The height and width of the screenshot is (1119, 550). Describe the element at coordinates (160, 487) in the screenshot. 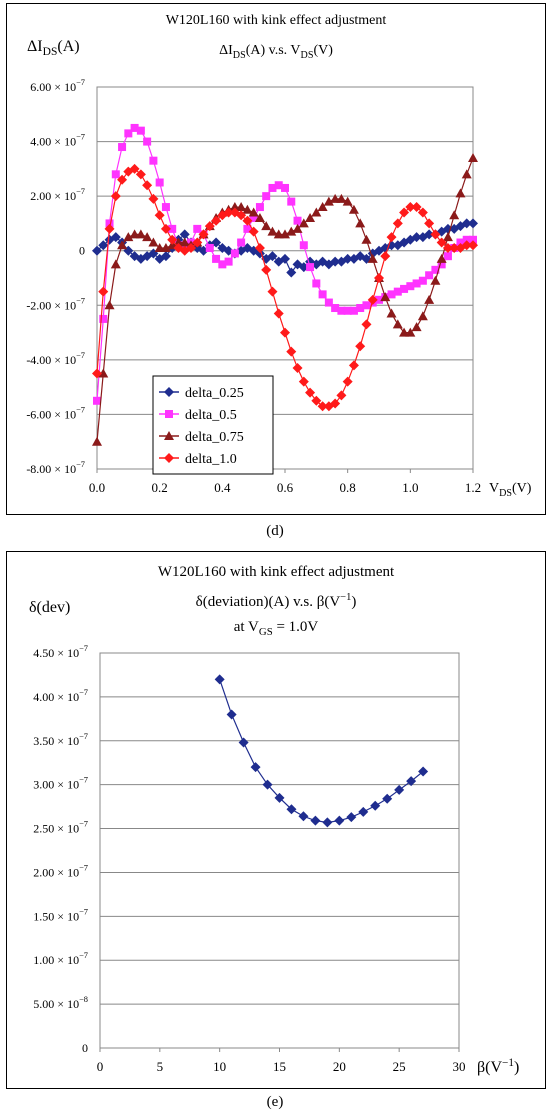

I see `chart-d-xtick-label: 0.2` at that location.